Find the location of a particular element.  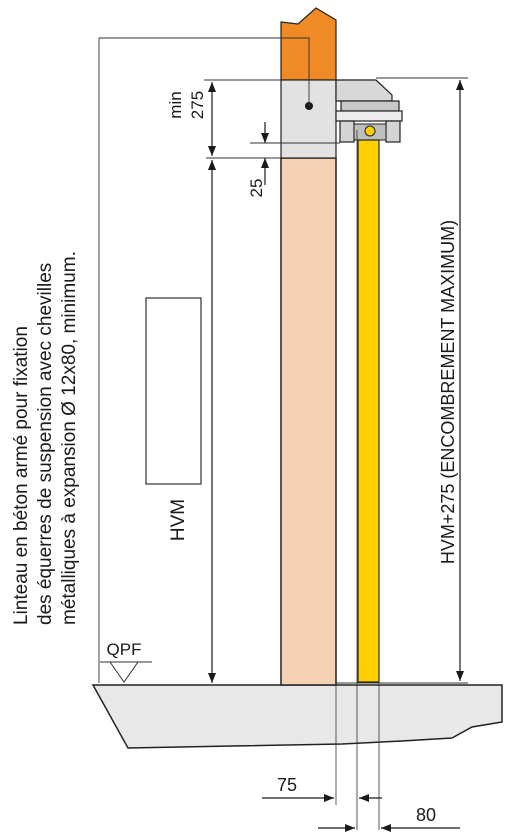

dim-75: 75 is located at coordinates (322, 788).